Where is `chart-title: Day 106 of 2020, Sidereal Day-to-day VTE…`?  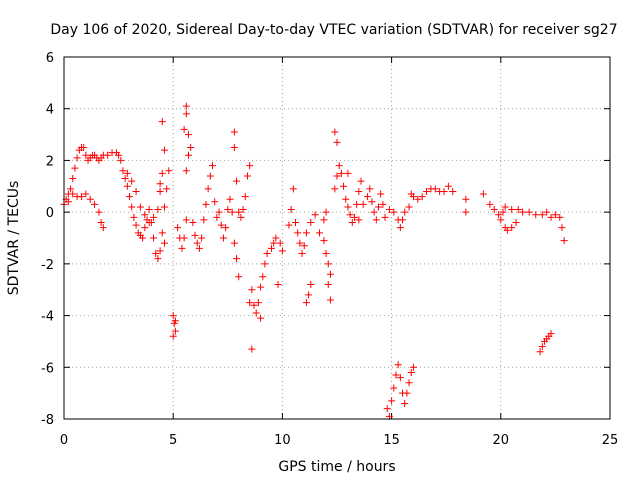
chart-title: Day 106 of 2020, Sidereal Day-to-day VTE… is located at coordinates (333, 30).